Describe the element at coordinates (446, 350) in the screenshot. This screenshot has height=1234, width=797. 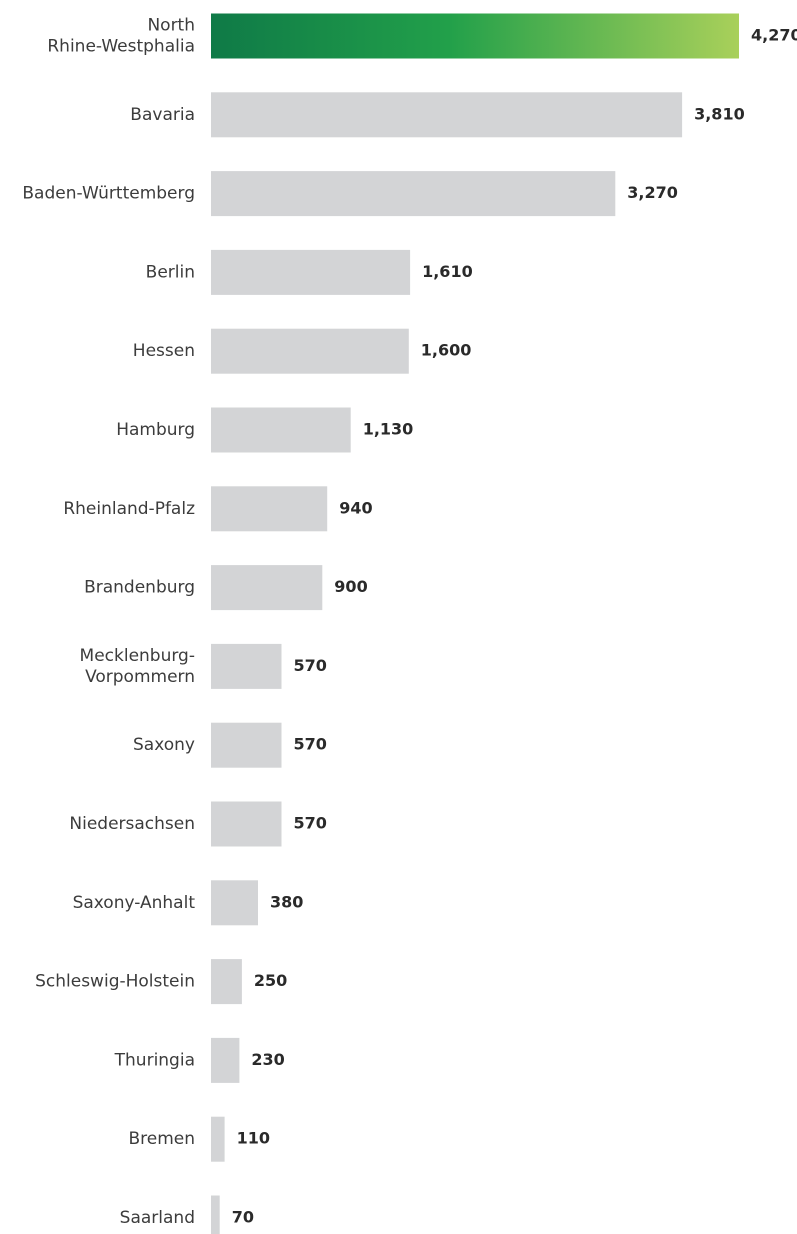
I see `value-label-4: 1,600` at that location.